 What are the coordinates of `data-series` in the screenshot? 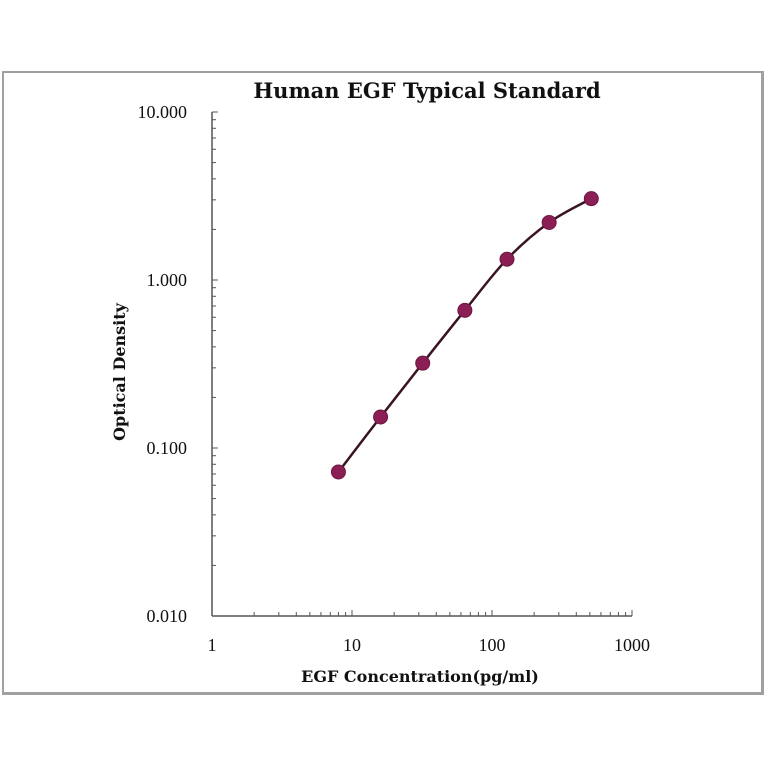 It's located at (464, 335).